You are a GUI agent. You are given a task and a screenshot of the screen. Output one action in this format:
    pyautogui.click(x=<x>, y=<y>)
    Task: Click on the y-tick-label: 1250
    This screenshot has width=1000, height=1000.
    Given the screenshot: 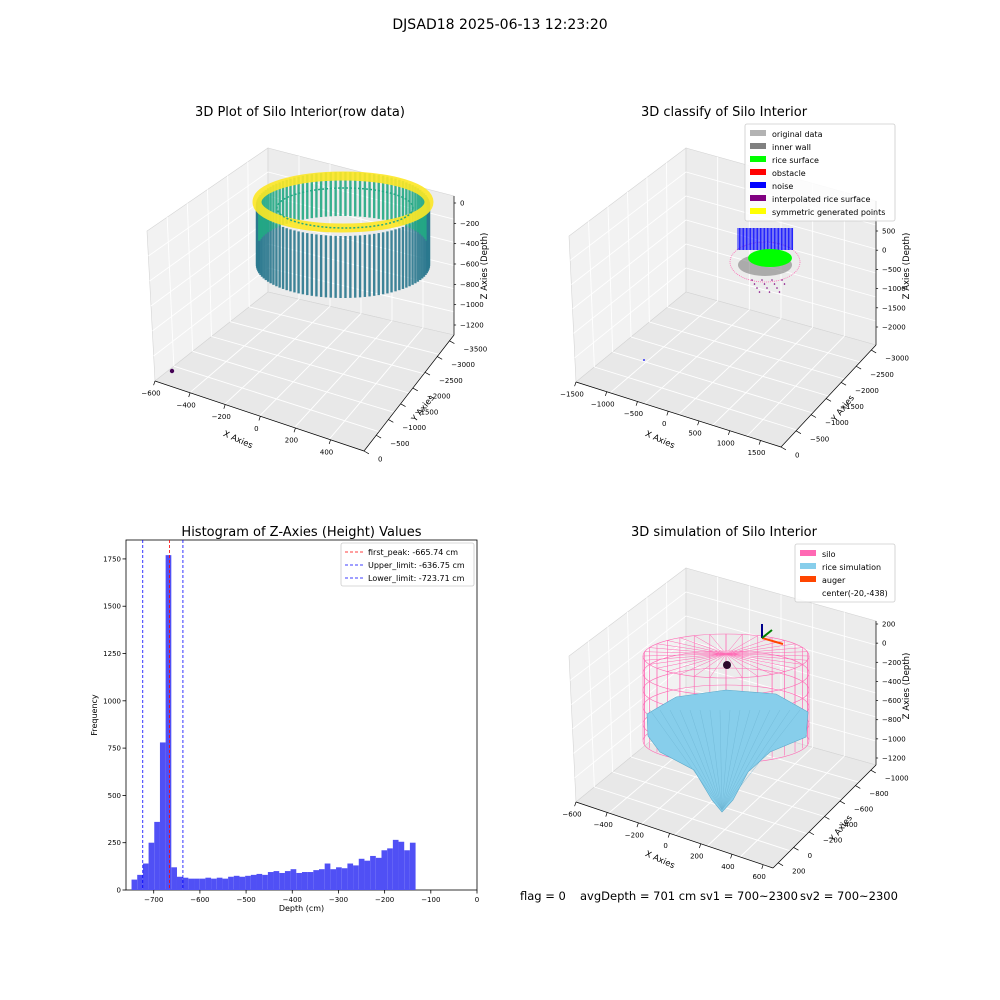 What is the action you would take?
    pyautogui.click(x=112, y=654)
    